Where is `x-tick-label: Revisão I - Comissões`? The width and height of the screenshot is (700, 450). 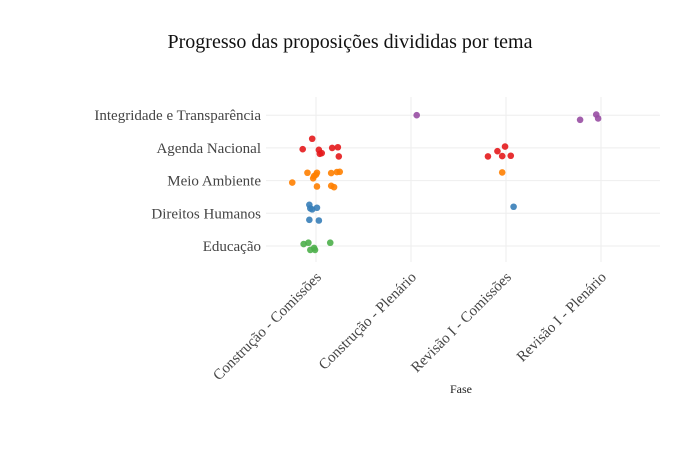 x-tick-label: Revisão I - Comissões is located at coordinates (461, 322).